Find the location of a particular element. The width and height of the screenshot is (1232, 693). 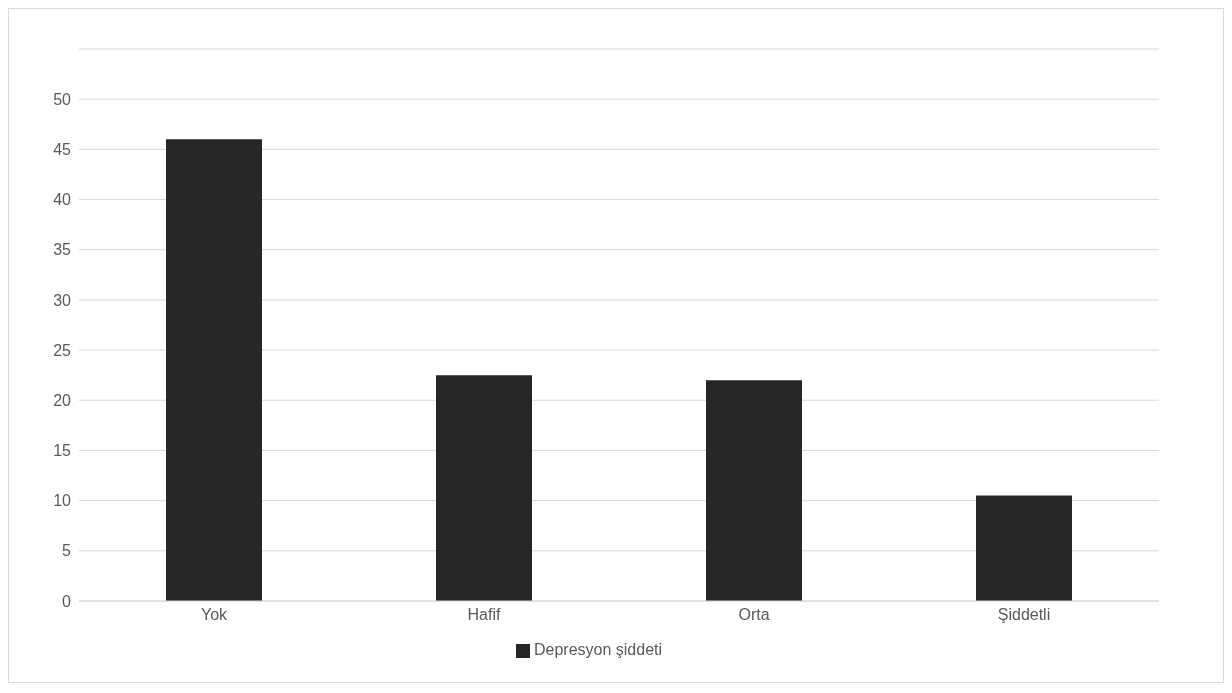

y-tick-label: 15 is located at coordinates (62, 451).